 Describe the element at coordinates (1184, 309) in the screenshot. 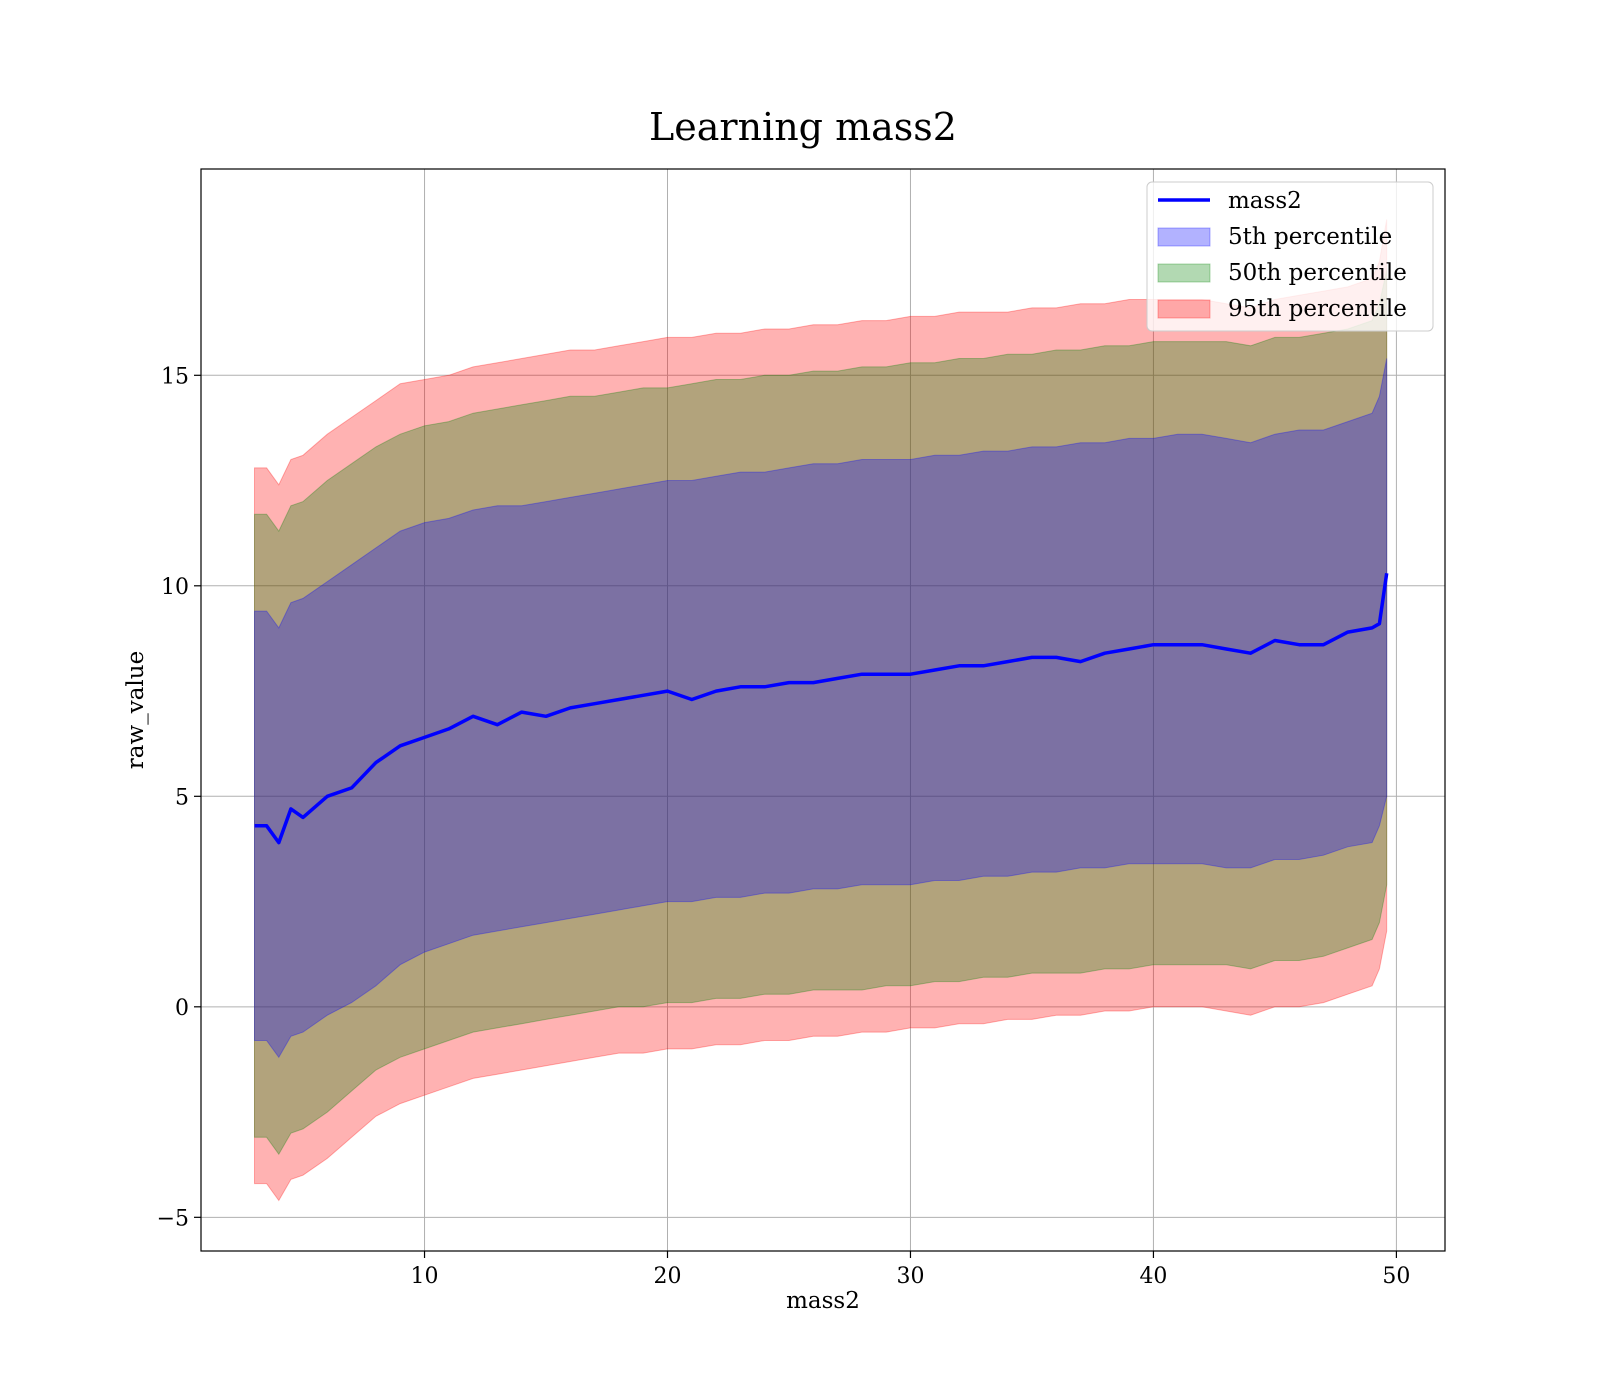

I see `legend-swatch-95th-percentile` at that location.